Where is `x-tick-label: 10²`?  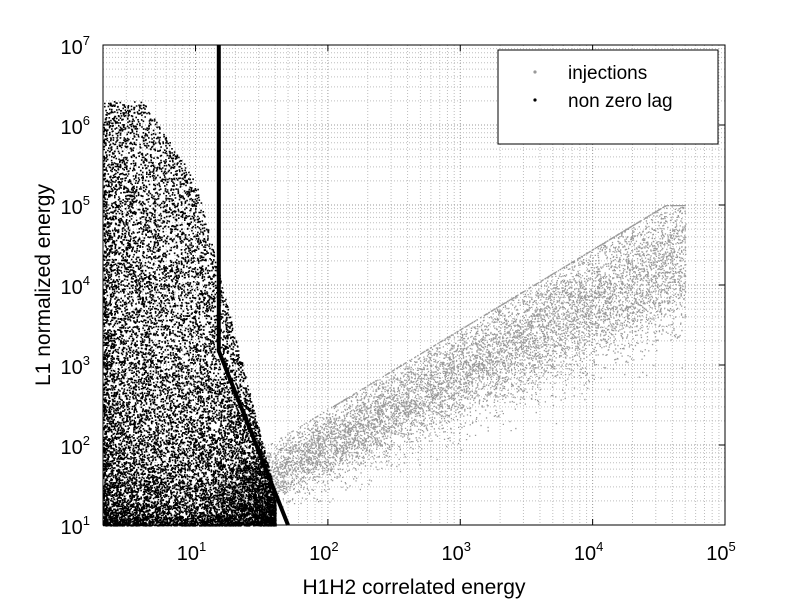 x-tick-label: 10² is located at coordinates (323, 552).